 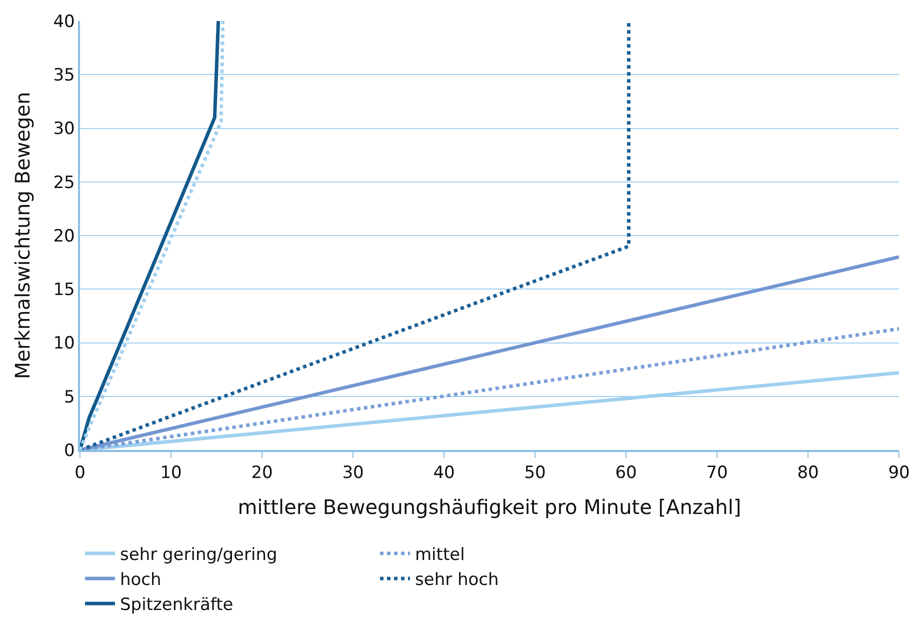 I want to click on y-tick-label: 25, so click(x=64, y=182).